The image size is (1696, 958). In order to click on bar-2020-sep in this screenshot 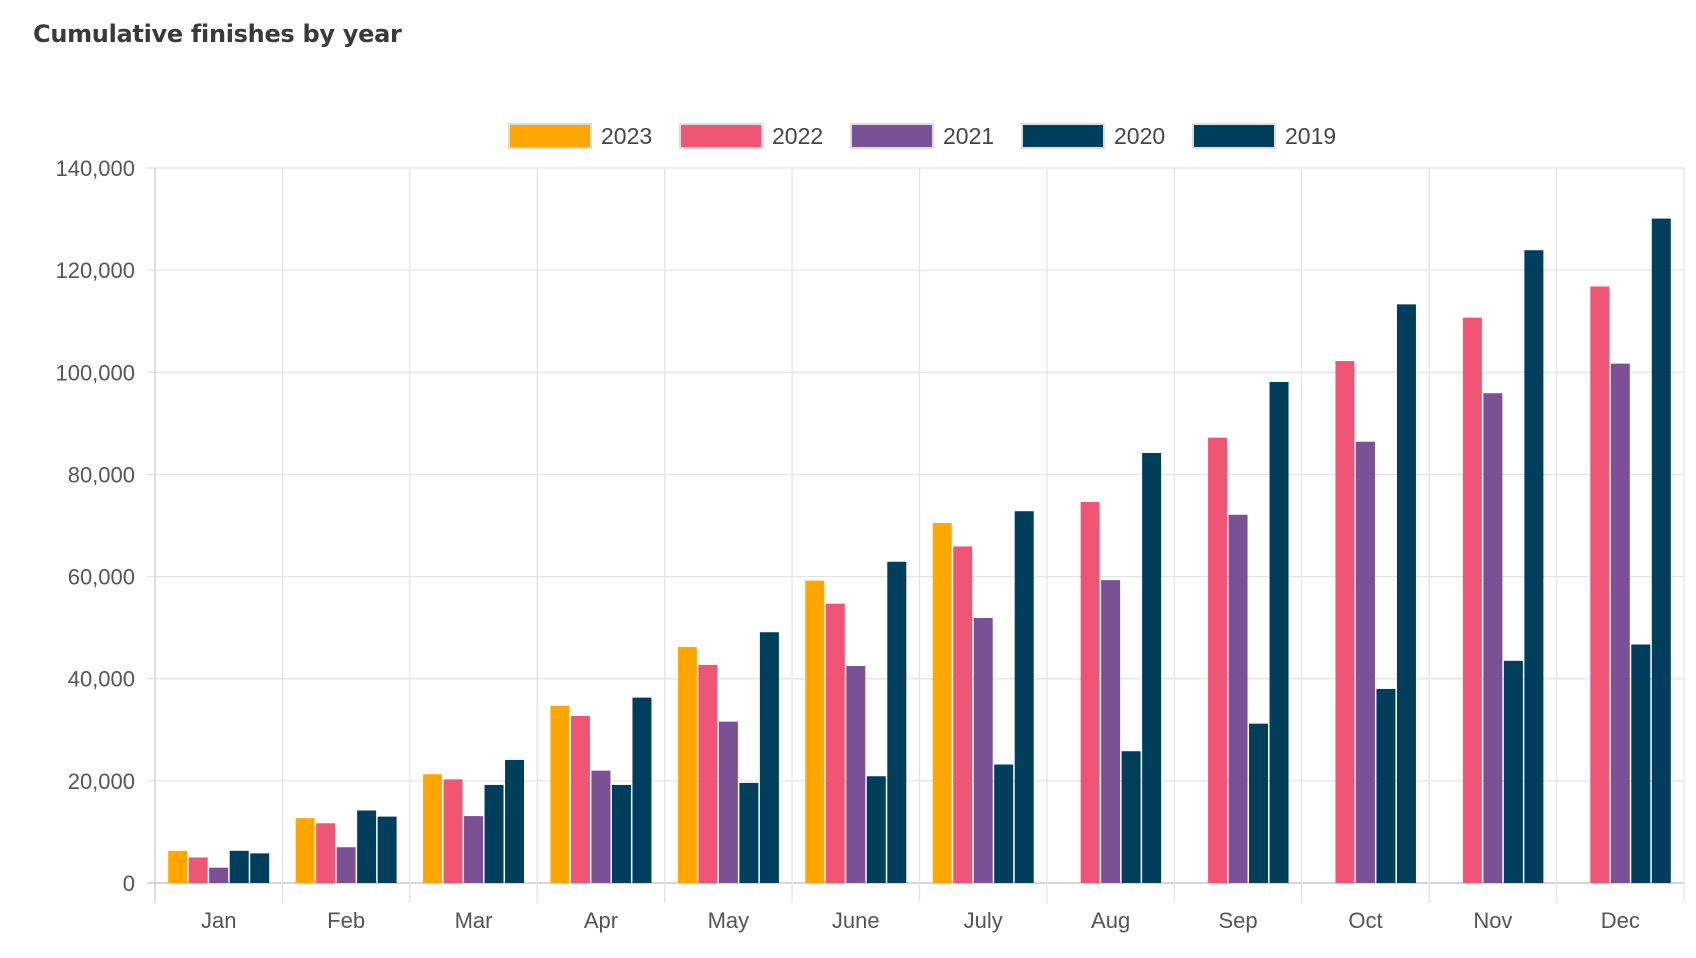, I will do `click(1259, 803)`.